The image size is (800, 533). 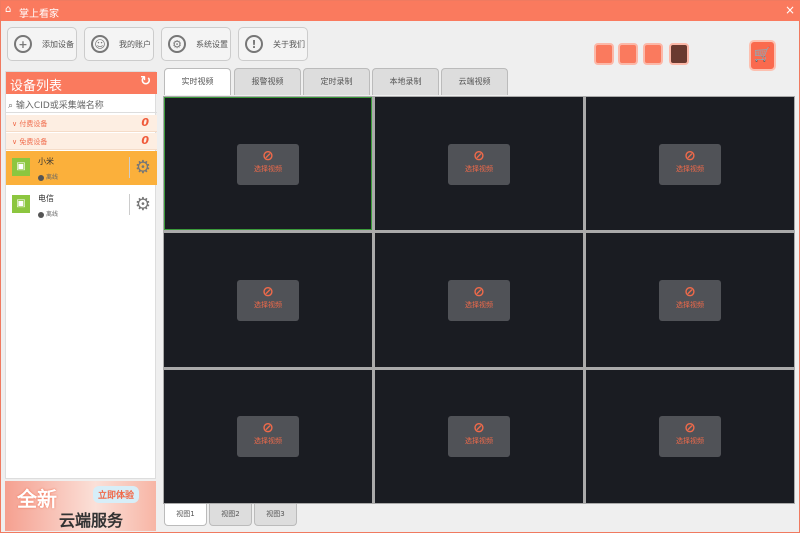 What do you see at coordinates (604, 54) in the screenshot?
I see `fullscreen-layout-icon` at bounding box center [604, 54].